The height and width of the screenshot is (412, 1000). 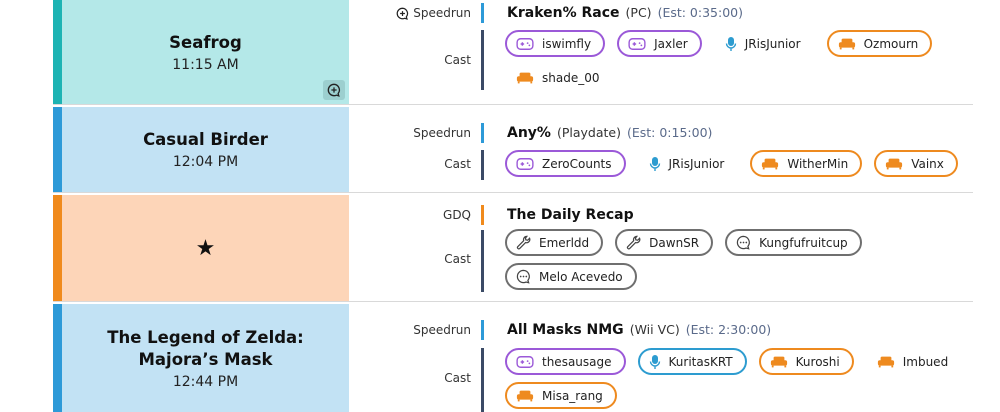 I want to click on add-comment-button, so click(x=334, y=90).